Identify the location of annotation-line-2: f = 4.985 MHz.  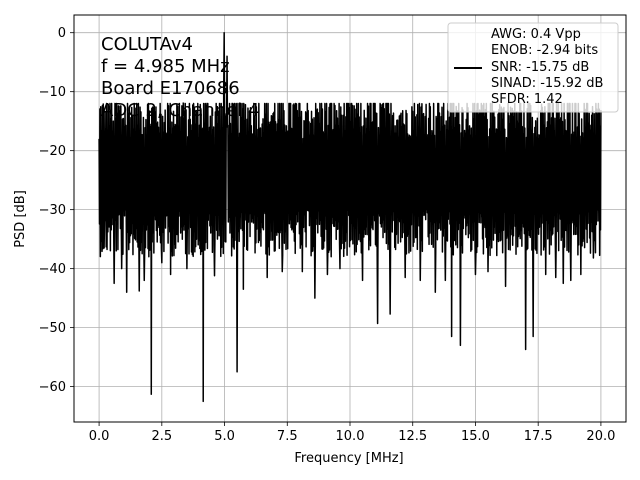
(165, 66).